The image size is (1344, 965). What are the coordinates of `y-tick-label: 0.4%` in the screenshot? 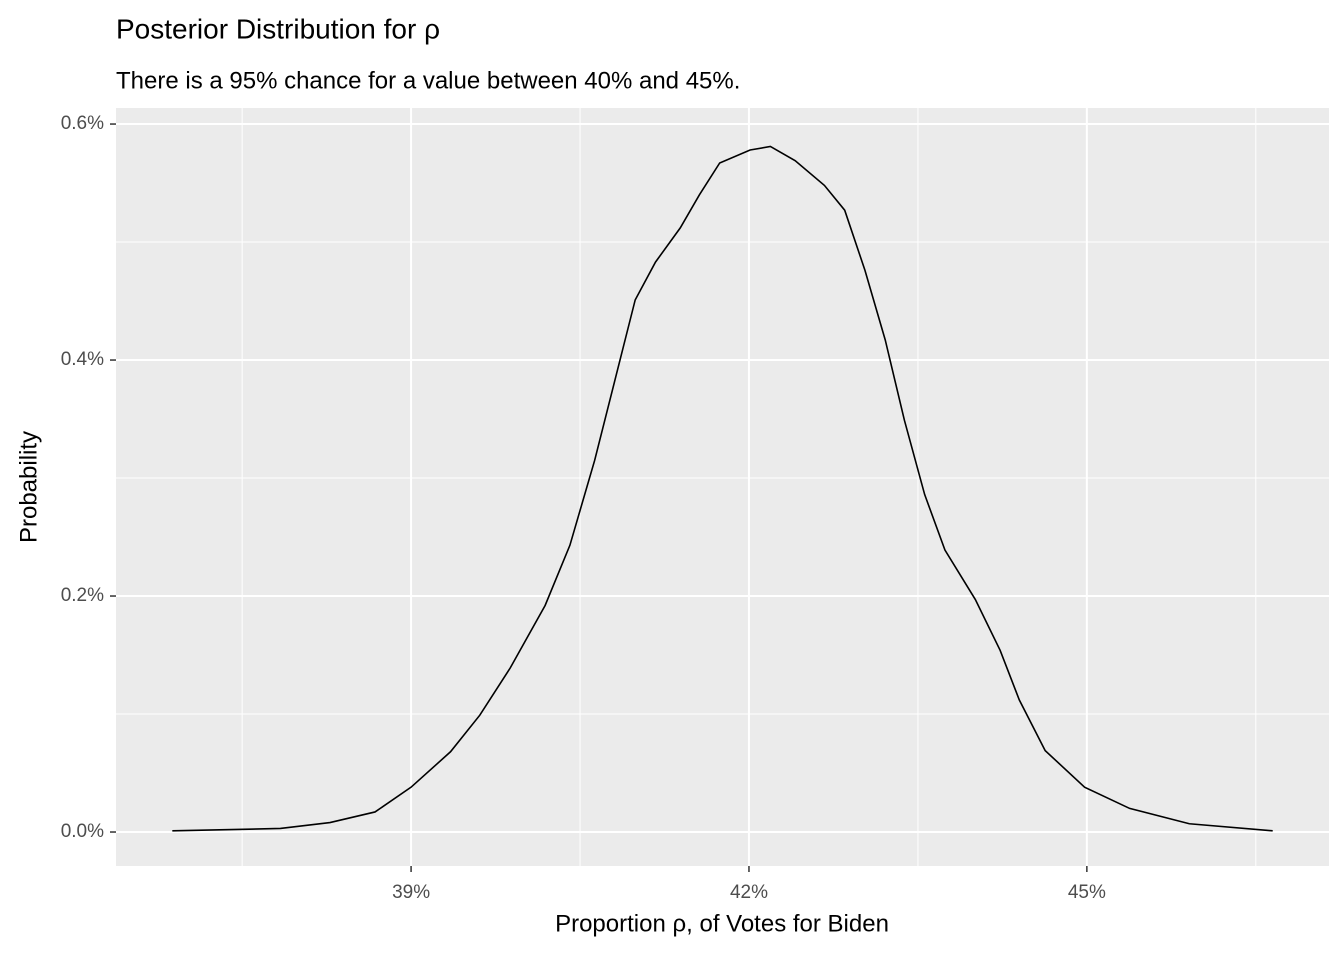 It's located at (82, 359).